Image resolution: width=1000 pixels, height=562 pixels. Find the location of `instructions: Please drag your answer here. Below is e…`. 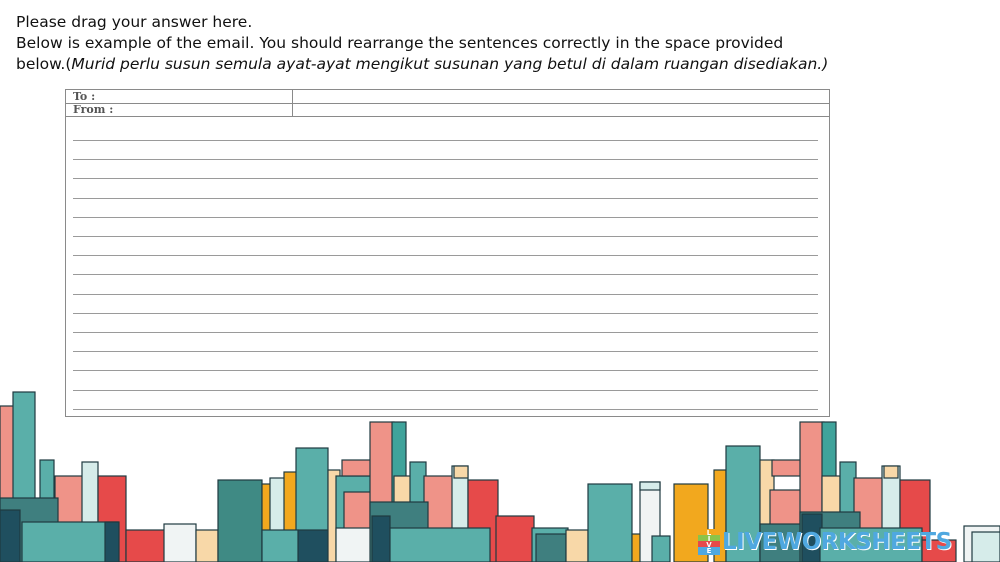

instructions: Please drag your answer here. Below is e… is located at coordinates (503, 43).